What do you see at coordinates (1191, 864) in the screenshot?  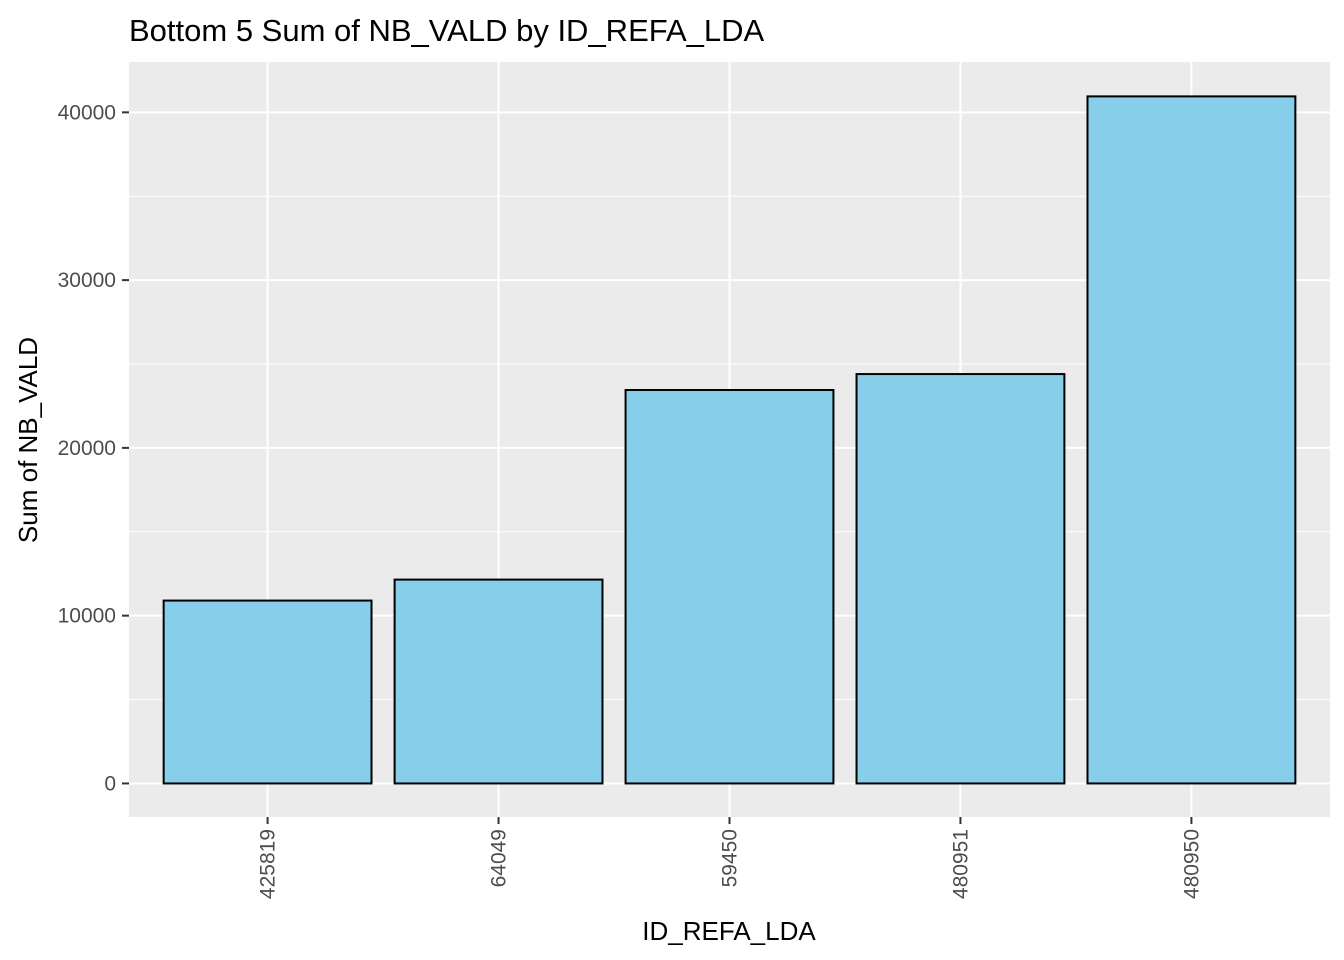 I see `x-tick-label: 480950` at bounding box center [1191, 864].